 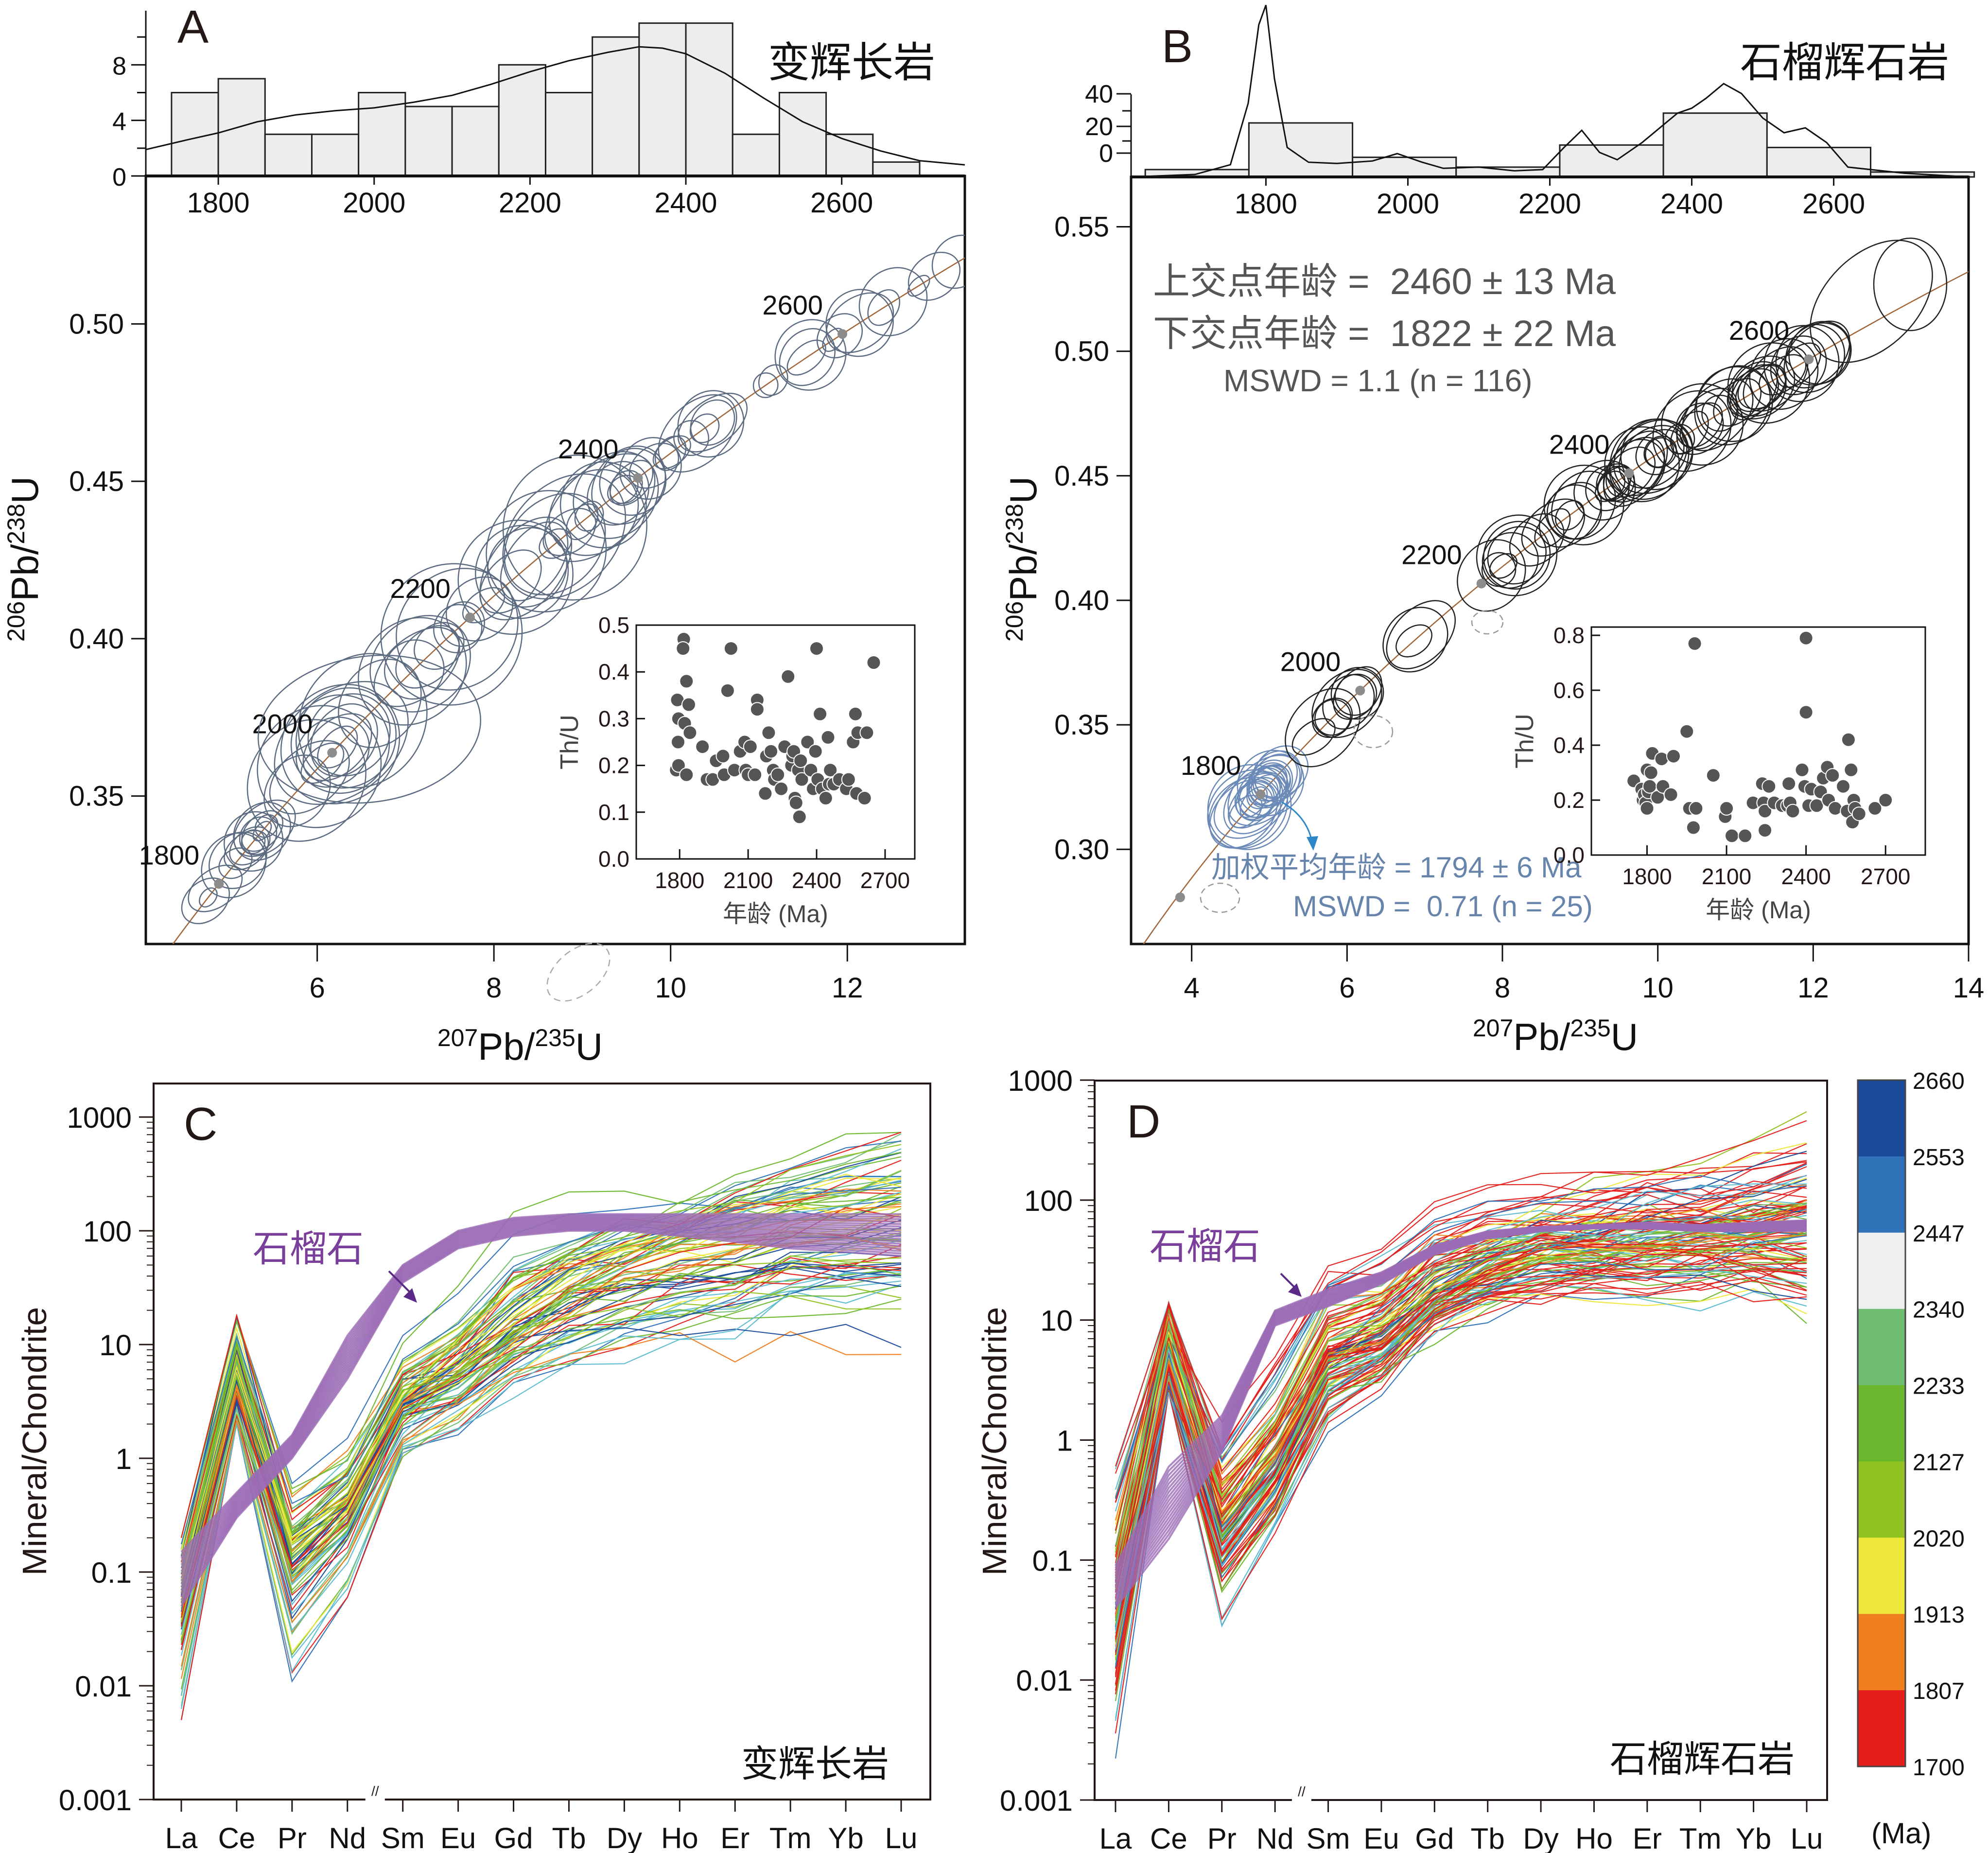 I want to click on inset-y-tick-label: 0.0, so click(x=613, y=859).